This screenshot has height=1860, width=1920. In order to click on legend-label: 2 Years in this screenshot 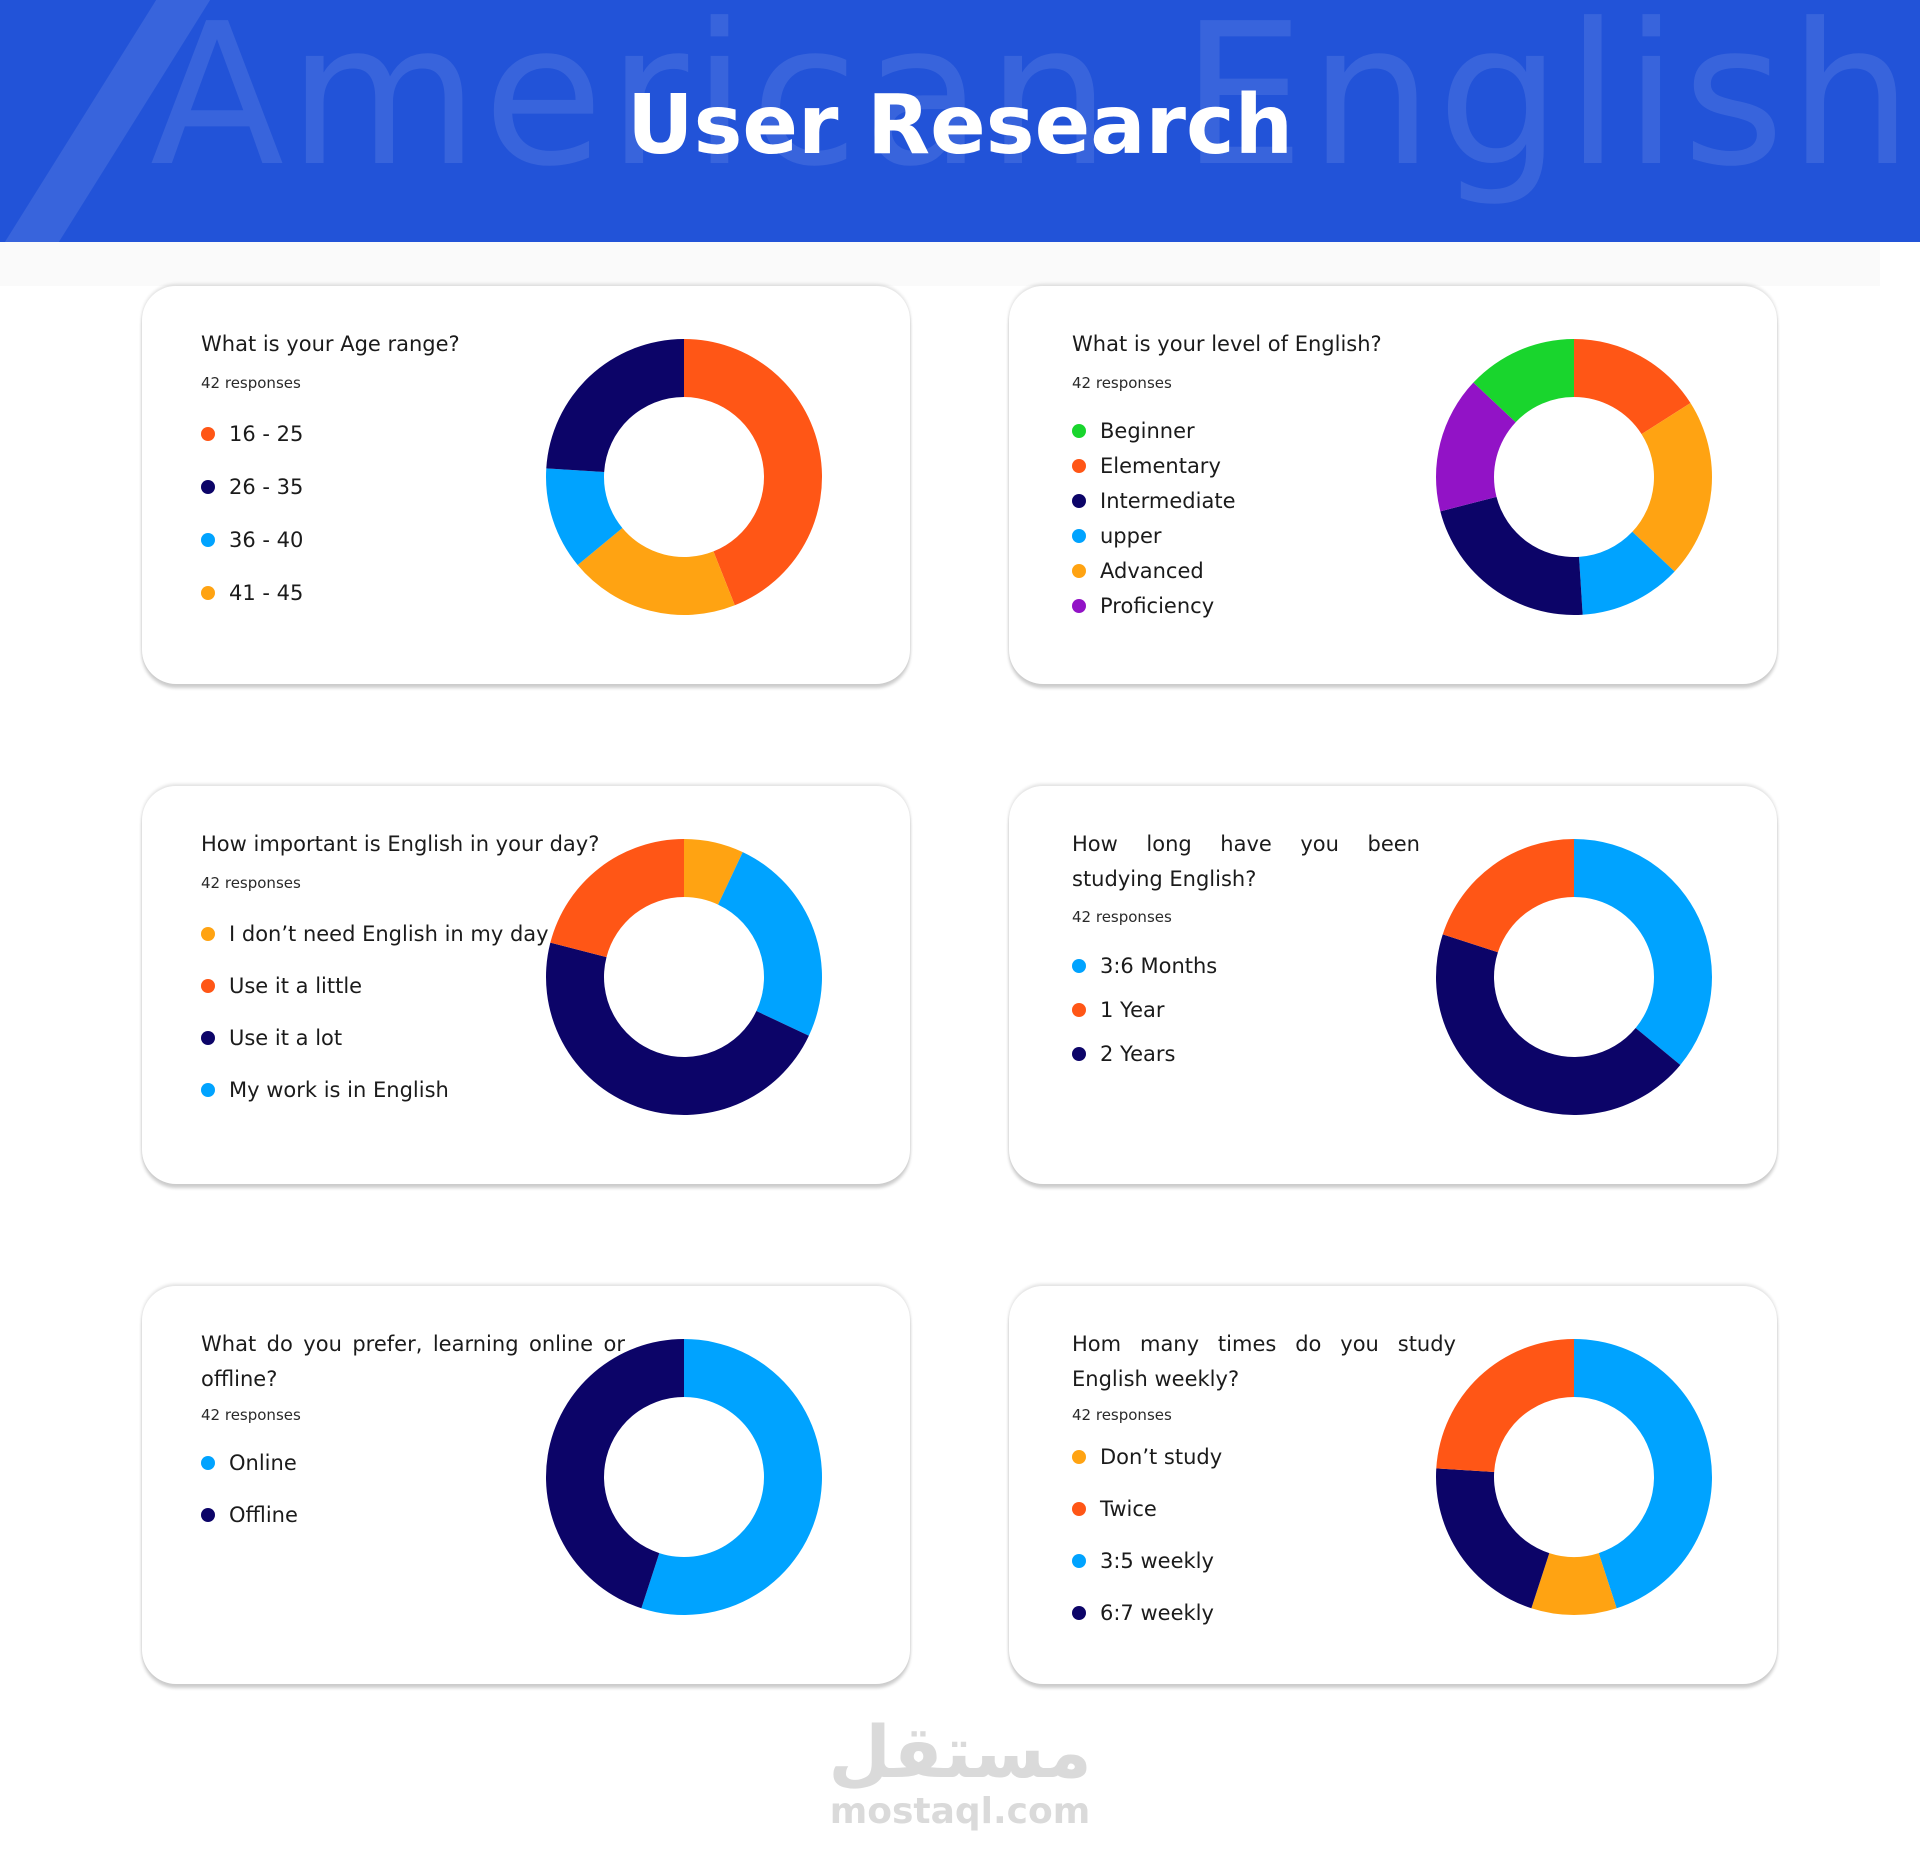, I will do `click(1138, 1054)`.